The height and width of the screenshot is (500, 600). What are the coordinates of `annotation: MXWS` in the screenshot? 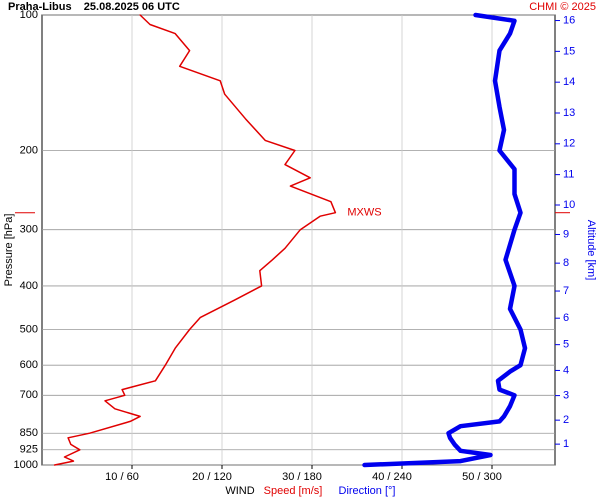 It's located at (364, 213).